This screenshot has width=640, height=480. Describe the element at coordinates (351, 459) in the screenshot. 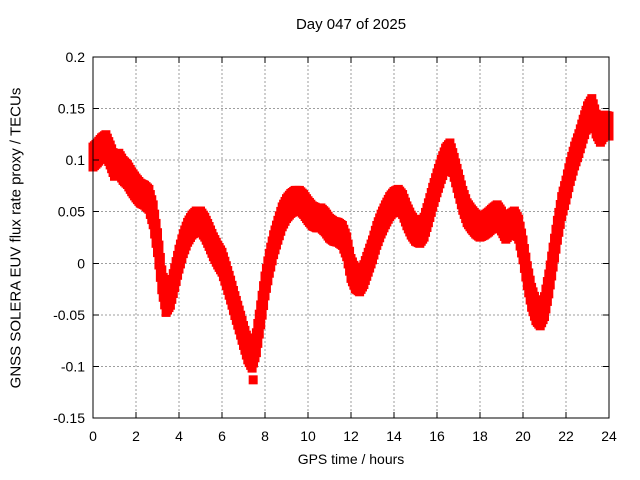

I see `x-axis-label: GPS time / hours` at that location.